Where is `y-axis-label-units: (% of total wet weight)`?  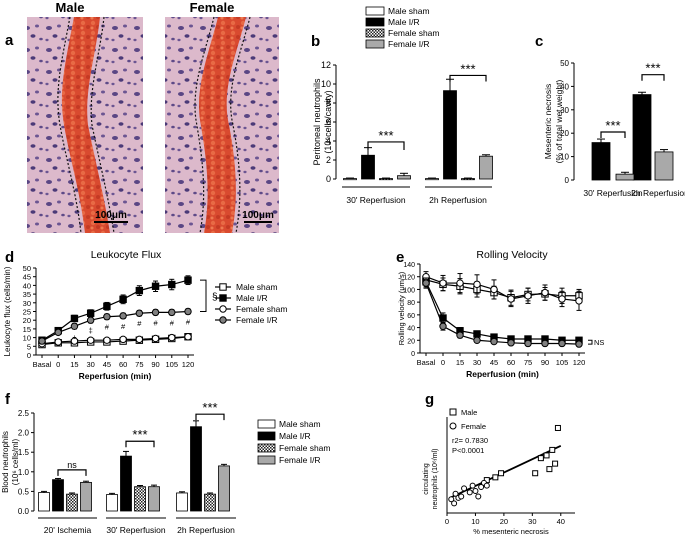
y-axis-label-units: (% of total wet weight) is located at coordinates (559, 122).